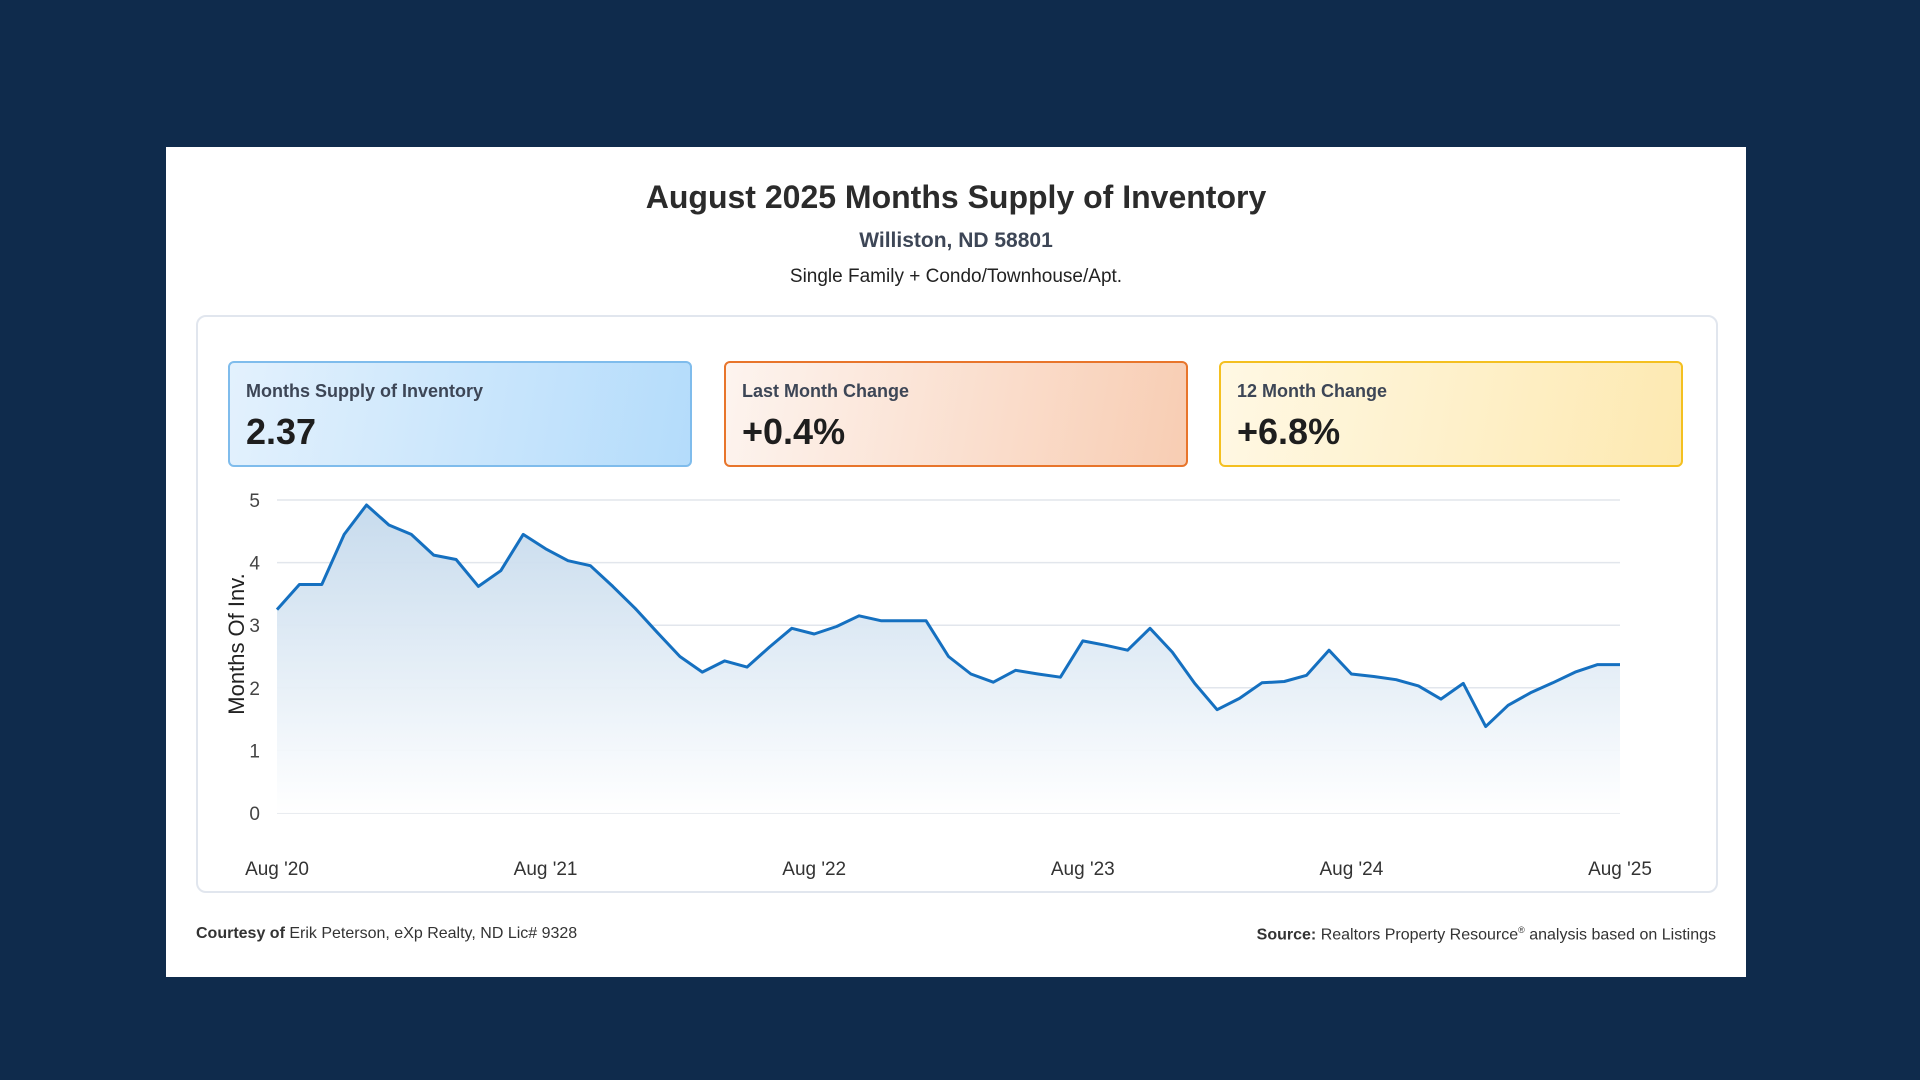  Describe the element at coordinates (1620, 869) in the screenshot. I see `x-tick-label: Aug '25` at that location.